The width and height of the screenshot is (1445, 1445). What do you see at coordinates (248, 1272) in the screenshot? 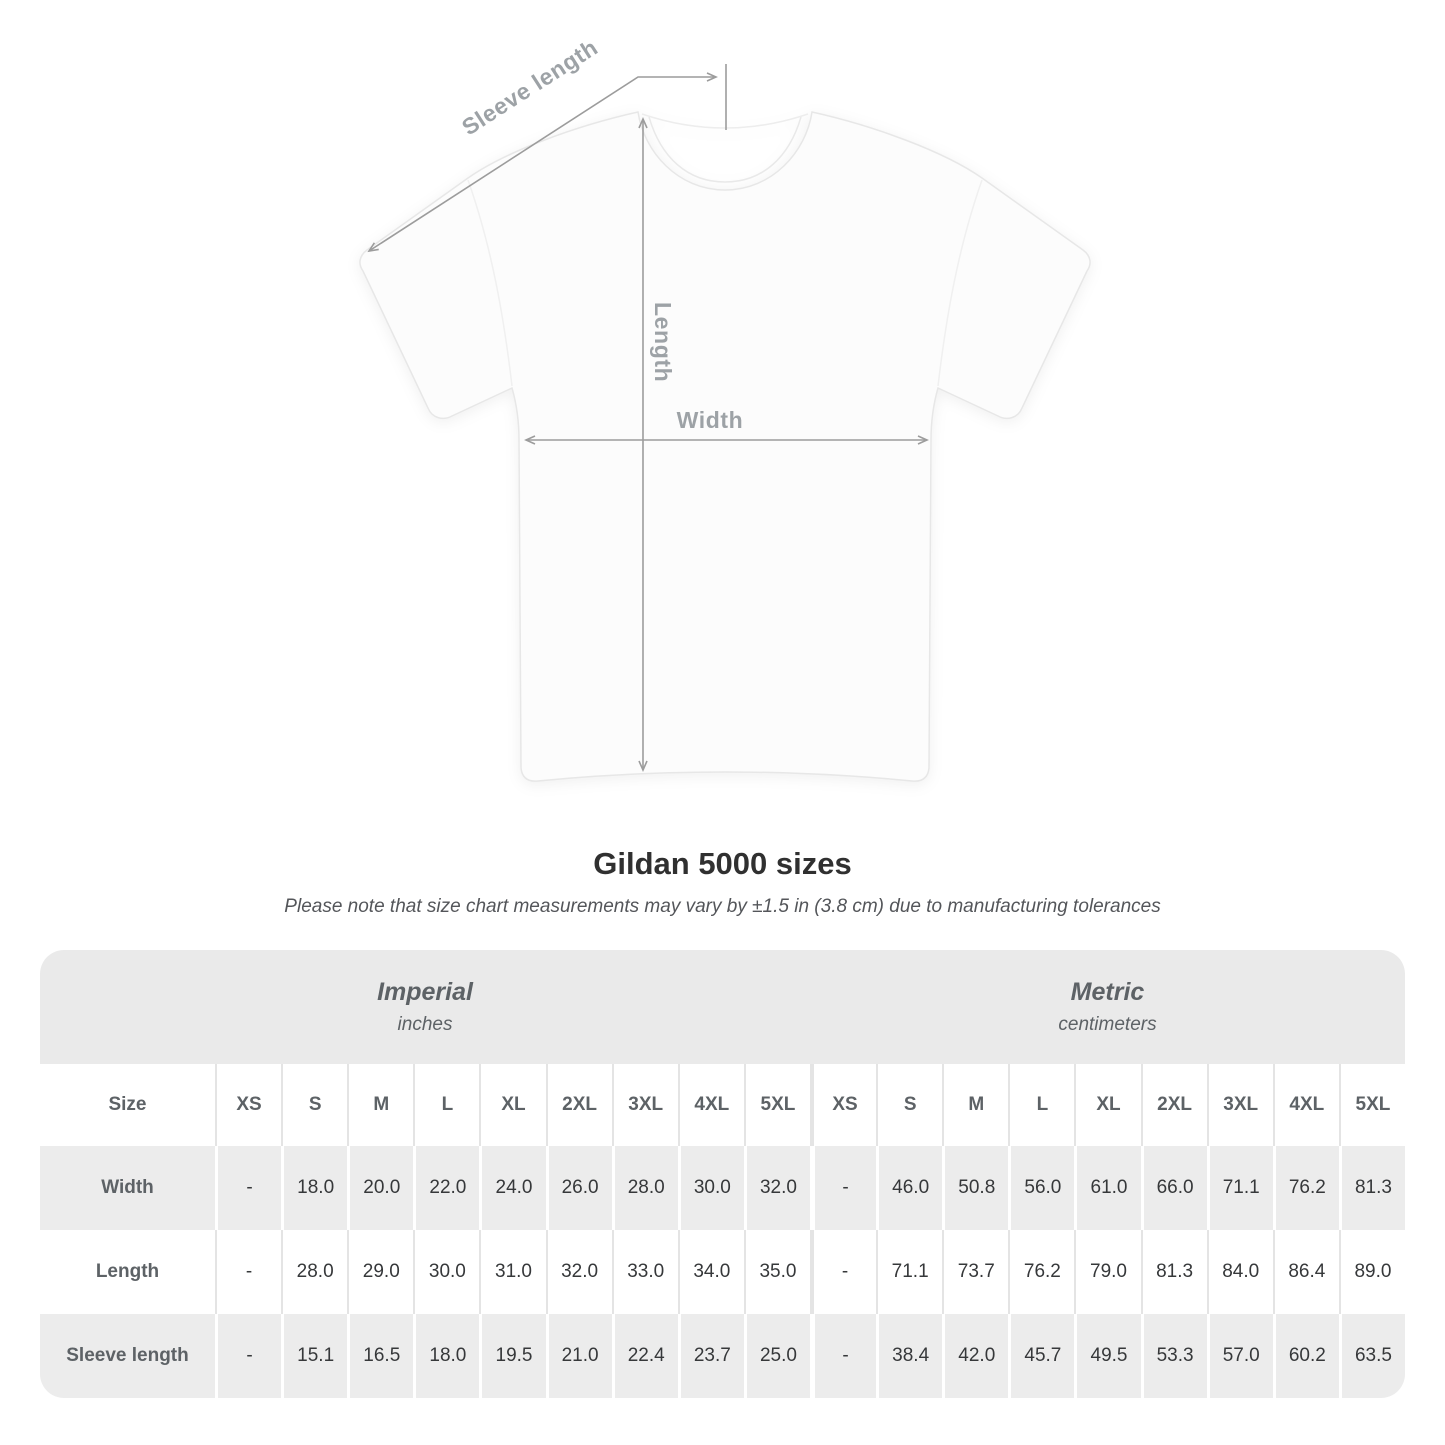
I see `length-imperial-xs: -` at bounding box center [248, 1272].